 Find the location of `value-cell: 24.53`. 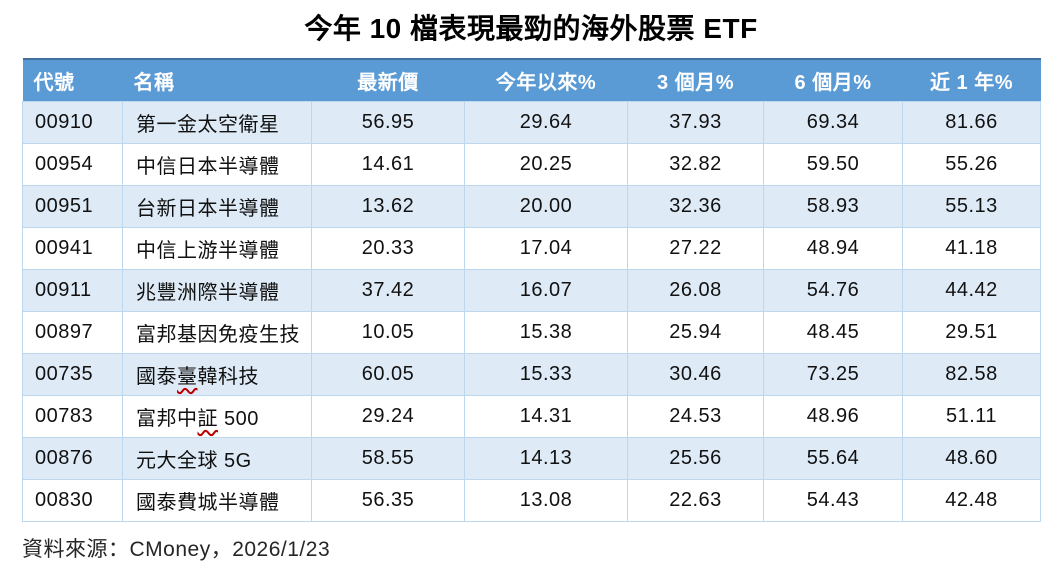

value-cell: 24.53 is located at coordinates (695, 416).